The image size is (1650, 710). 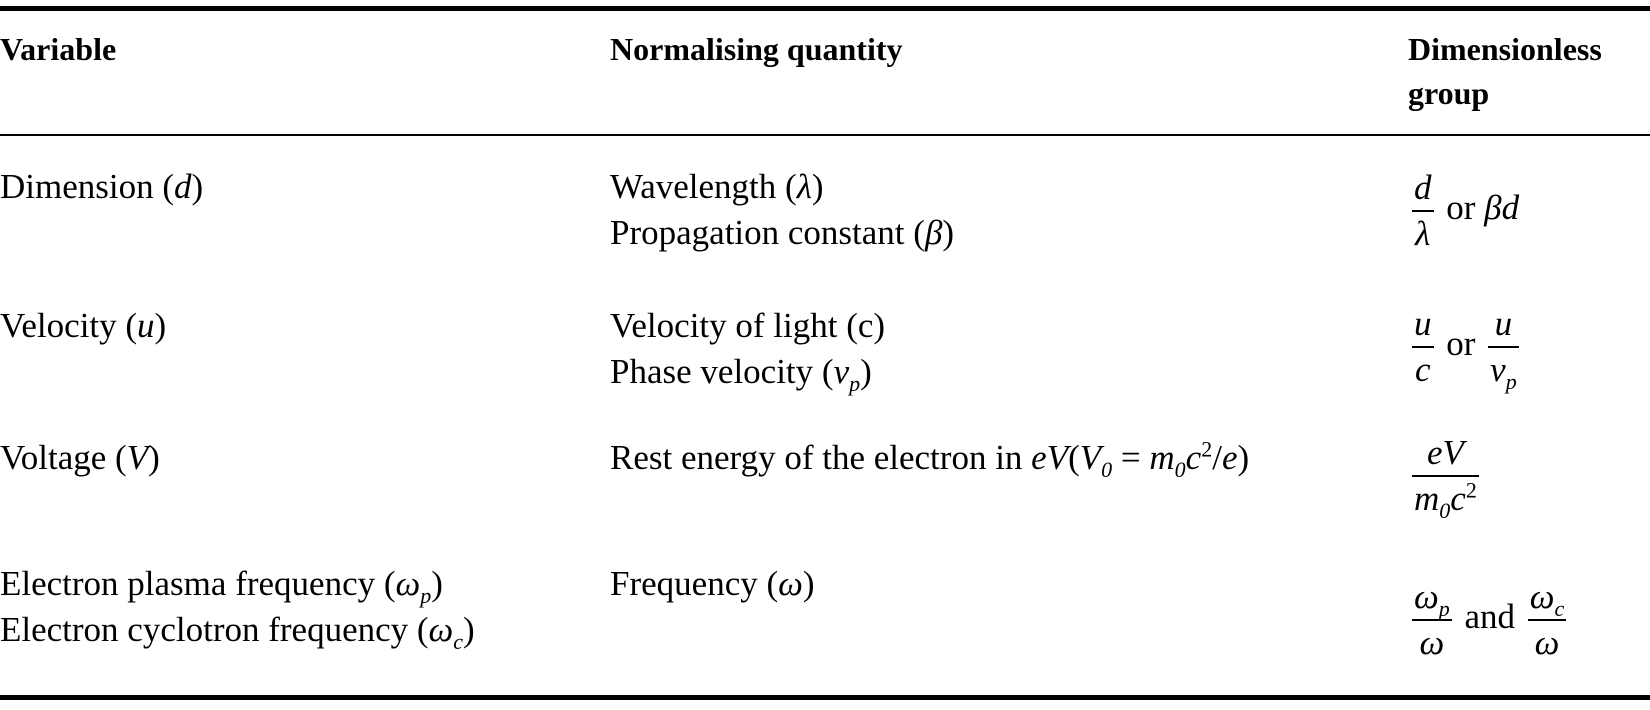 I want to click on cell-quantity: Wavelength (λ) Propagation constant (β), so click(x=1009, y=205).